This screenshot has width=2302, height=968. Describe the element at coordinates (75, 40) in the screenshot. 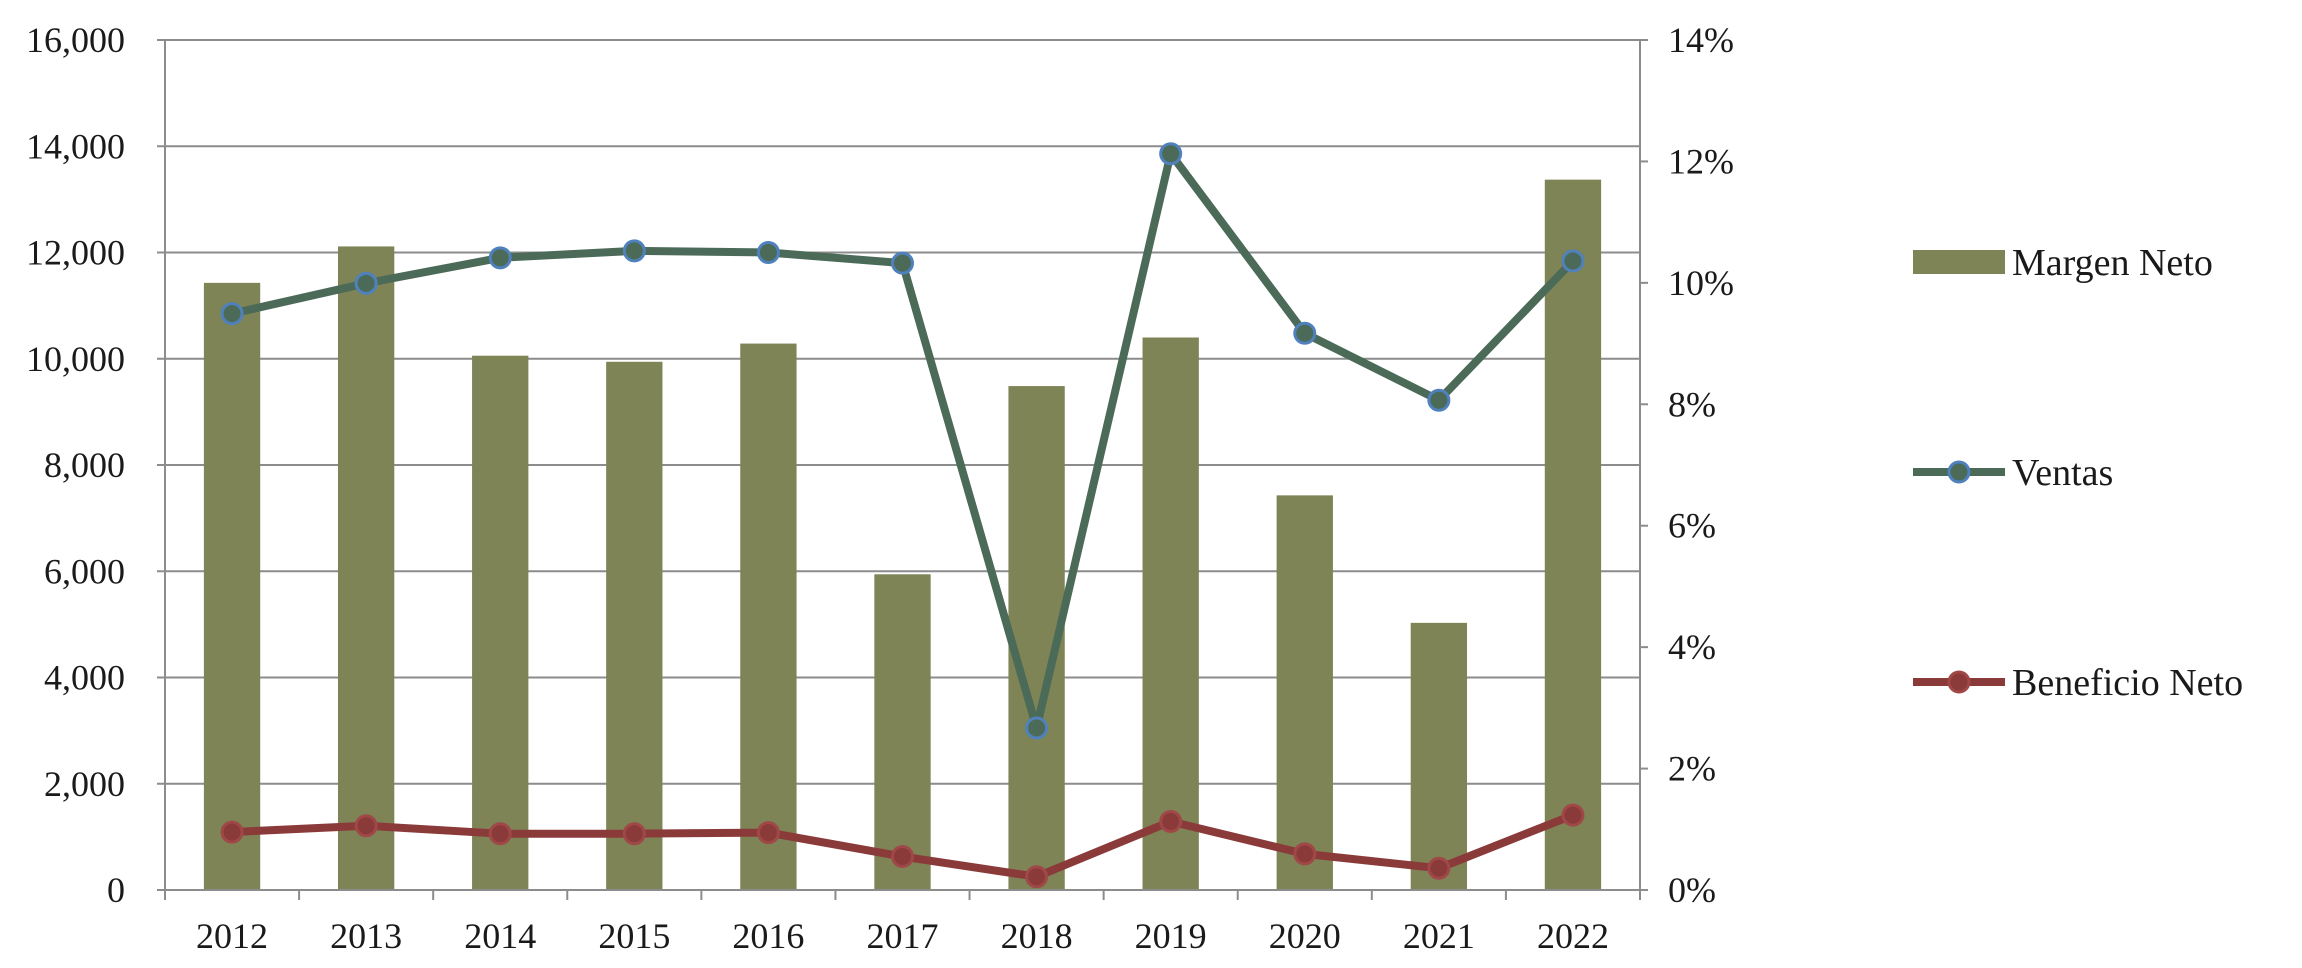

I see `left-tick-label: 16,000` at that location.